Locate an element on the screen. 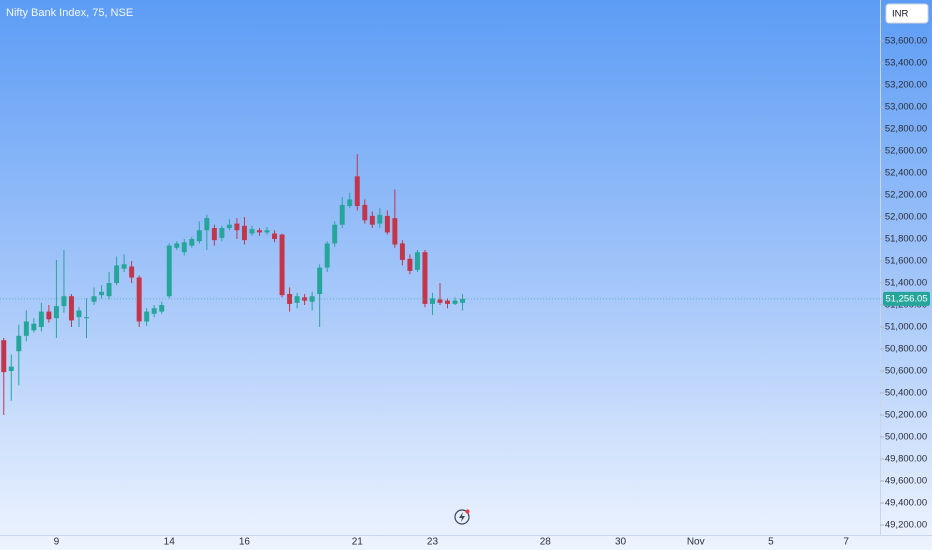  y-tick-label: 52,600.00 is located at coordinates (906, 151).